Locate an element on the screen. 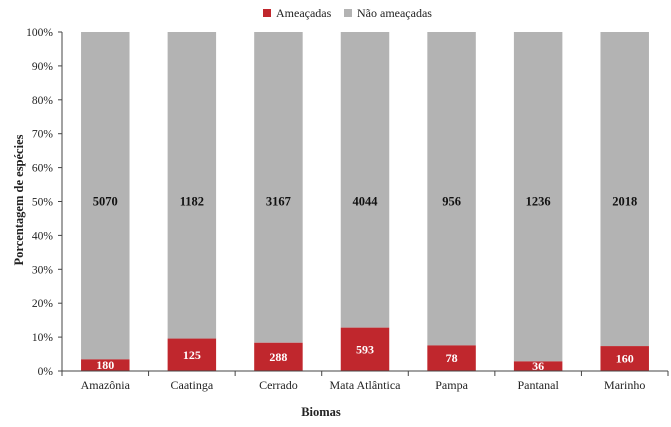 The image size is (671, 427). data-label-ameacadas: 160 is located at coordinates (625, 359).